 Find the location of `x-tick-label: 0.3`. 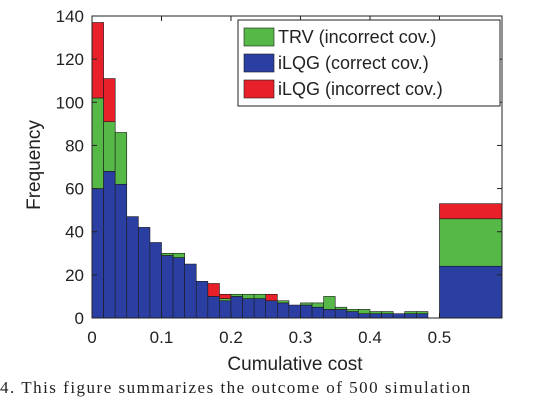

x-tick-label: 0.3 is located at coordinates (301, 337).